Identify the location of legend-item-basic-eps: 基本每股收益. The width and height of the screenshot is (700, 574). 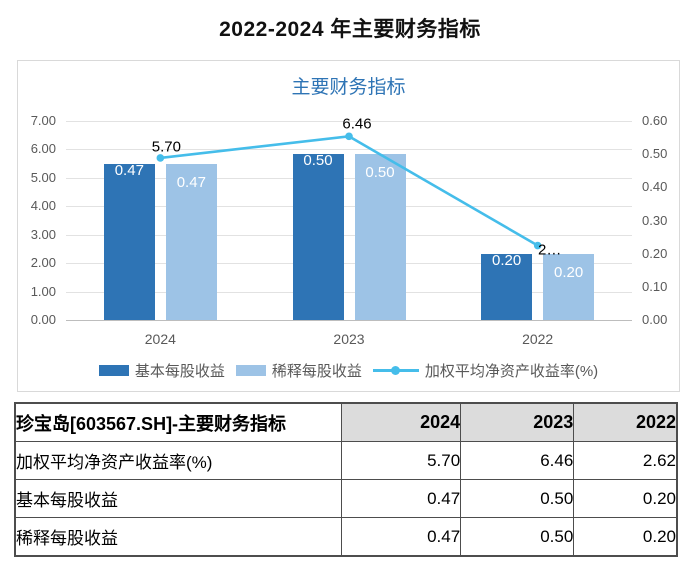
(161, 370).